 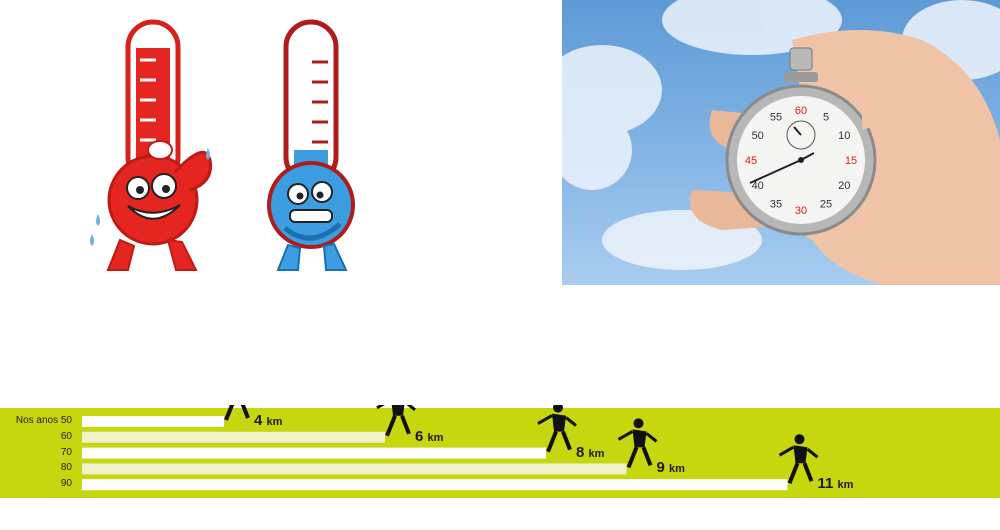 What do you see at coordinates (776, 204) in the screenshot?
I see `dial-number: 35` at bounding box center [776, 204].